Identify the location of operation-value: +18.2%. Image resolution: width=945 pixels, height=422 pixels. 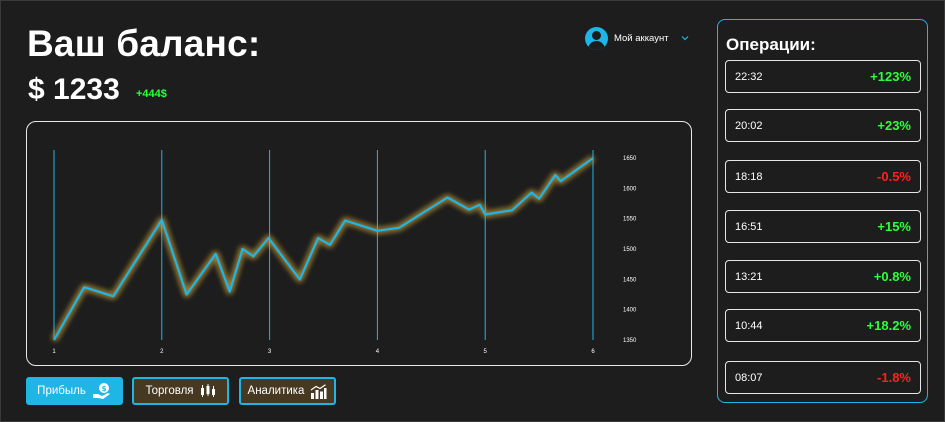
(888, 325).